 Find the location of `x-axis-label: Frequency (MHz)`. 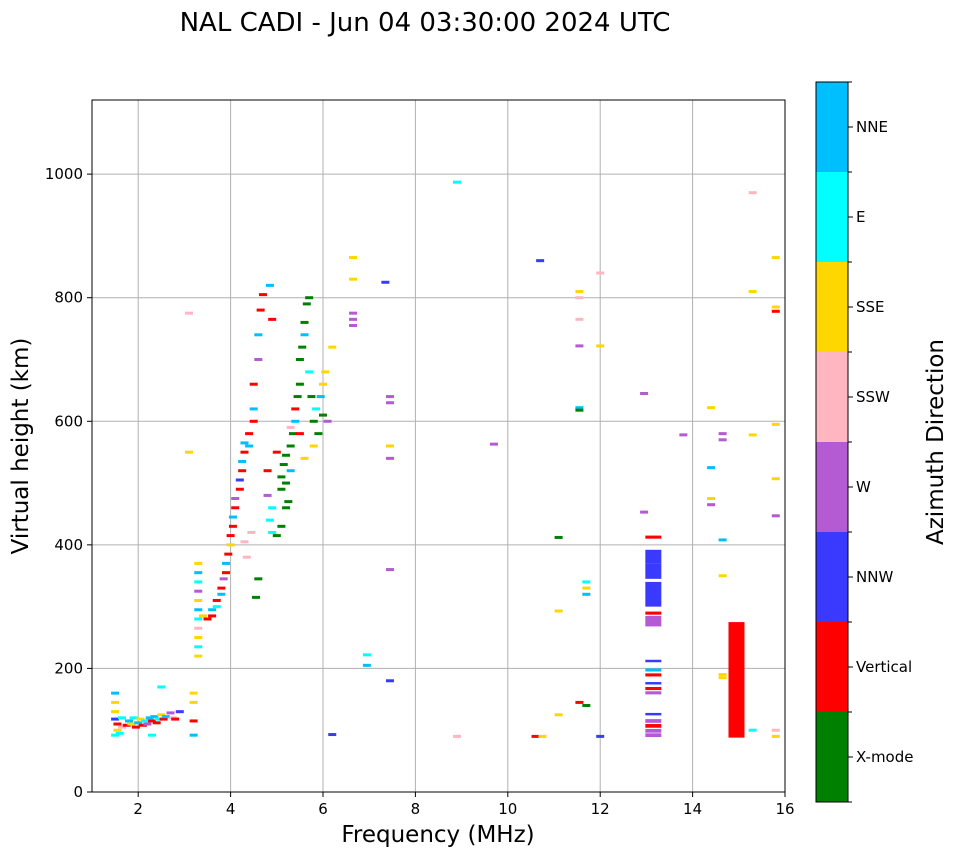

x-axis-label: Frequency (MHz) is located at coordinates (437, 835).